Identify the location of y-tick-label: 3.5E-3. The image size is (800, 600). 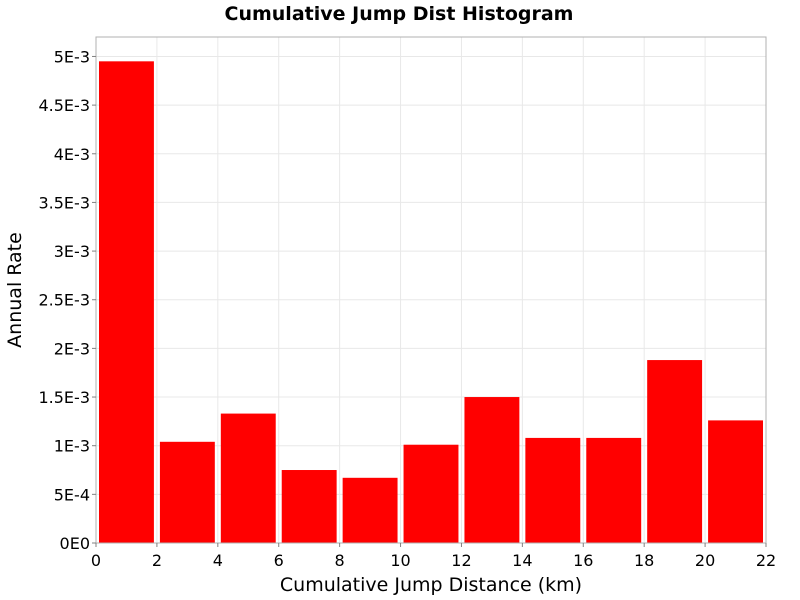
(64, 202).